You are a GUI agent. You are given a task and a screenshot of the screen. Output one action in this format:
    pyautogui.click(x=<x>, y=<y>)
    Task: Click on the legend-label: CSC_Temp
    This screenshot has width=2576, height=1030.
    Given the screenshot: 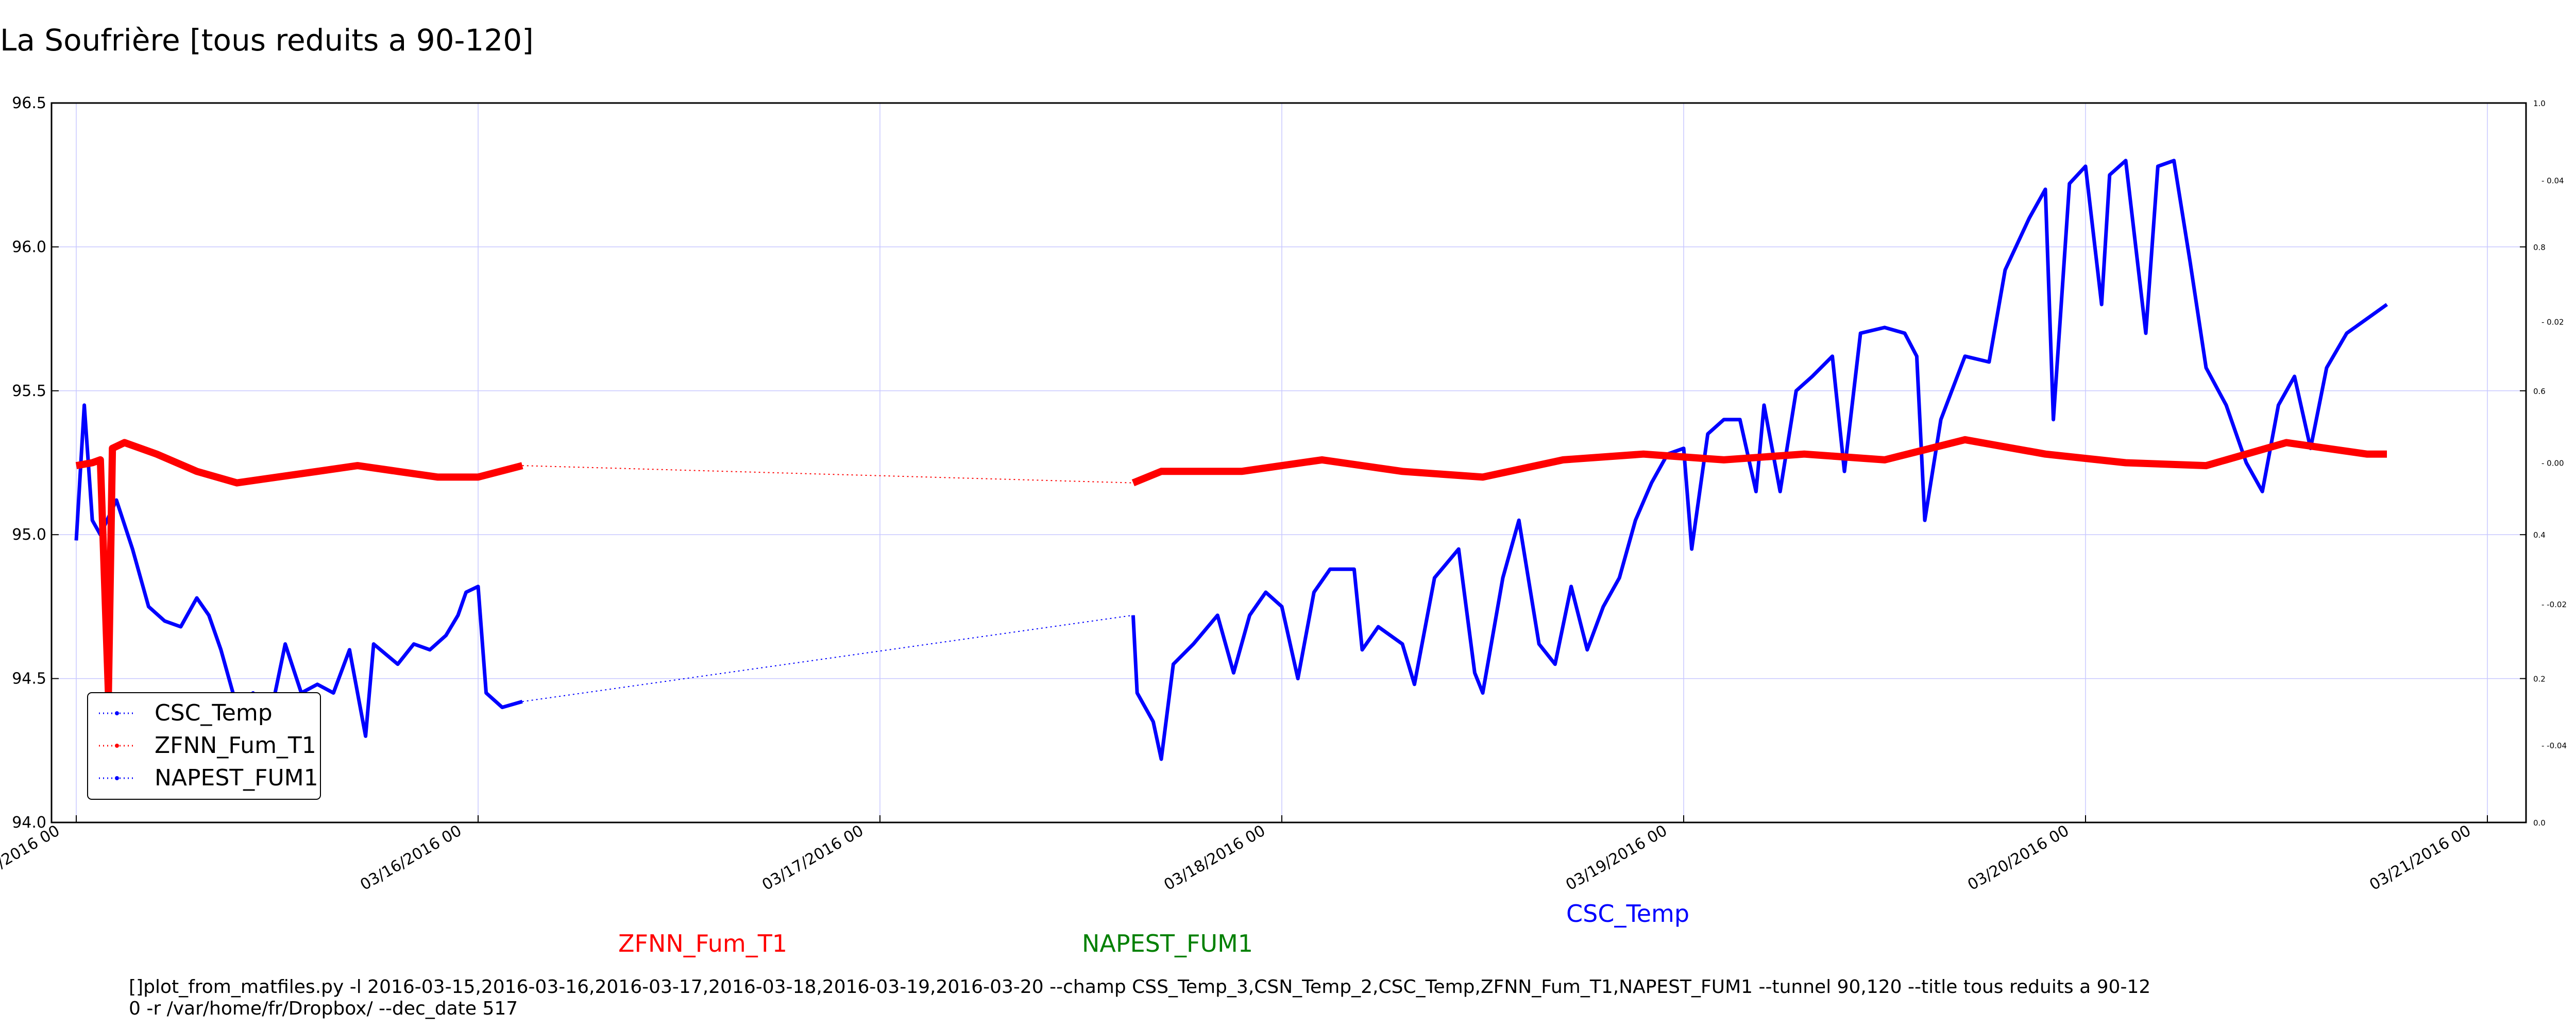 What is the action you would take?
    pyautogui.click(x=214, y=713)
    